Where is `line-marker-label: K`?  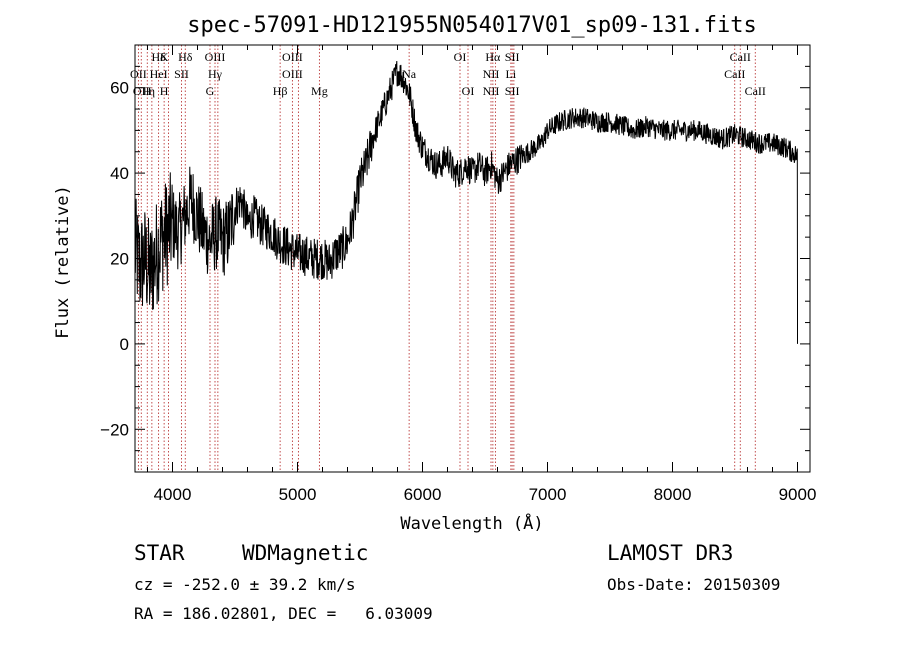
line-marker-label: K is located at coordinates (164, 57).